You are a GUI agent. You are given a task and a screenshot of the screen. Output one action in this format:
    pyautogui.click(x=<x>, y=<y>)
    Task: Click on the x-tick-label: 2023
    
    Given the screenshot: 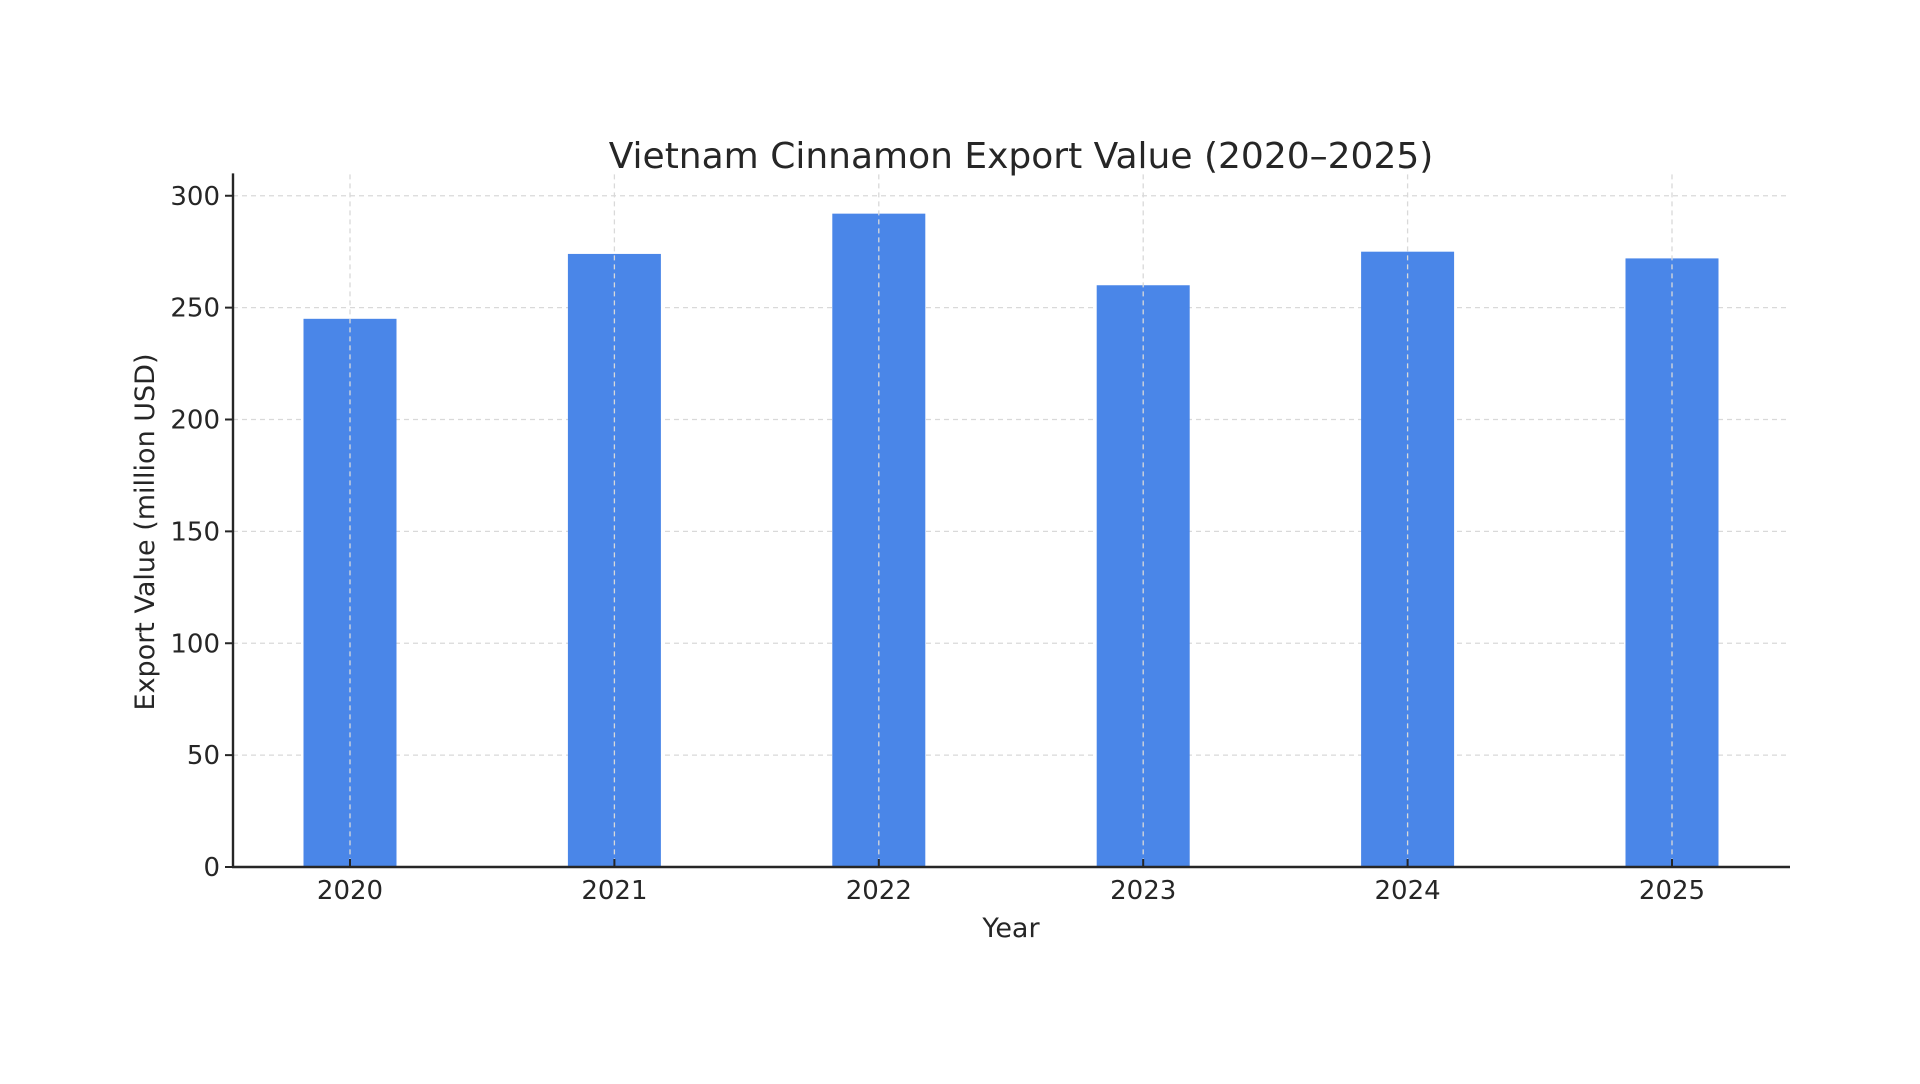 What is the action you would take?
    pyautogui.click(x=1143, y=891)
    